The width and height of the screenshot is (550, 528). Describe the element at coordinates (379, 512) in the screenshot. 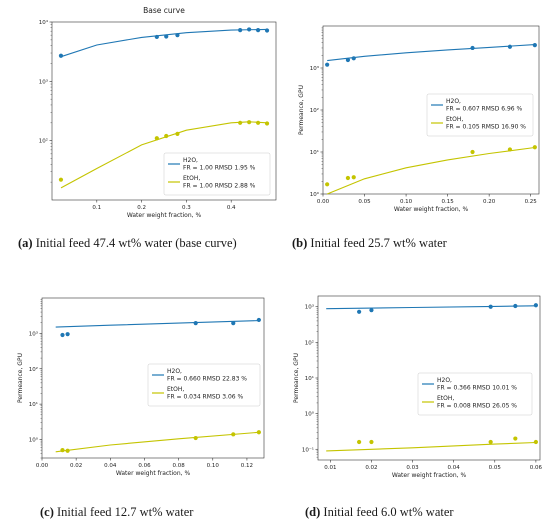

I see `caption-d: (d) Initial feed 6.0 wt% water` at that location.